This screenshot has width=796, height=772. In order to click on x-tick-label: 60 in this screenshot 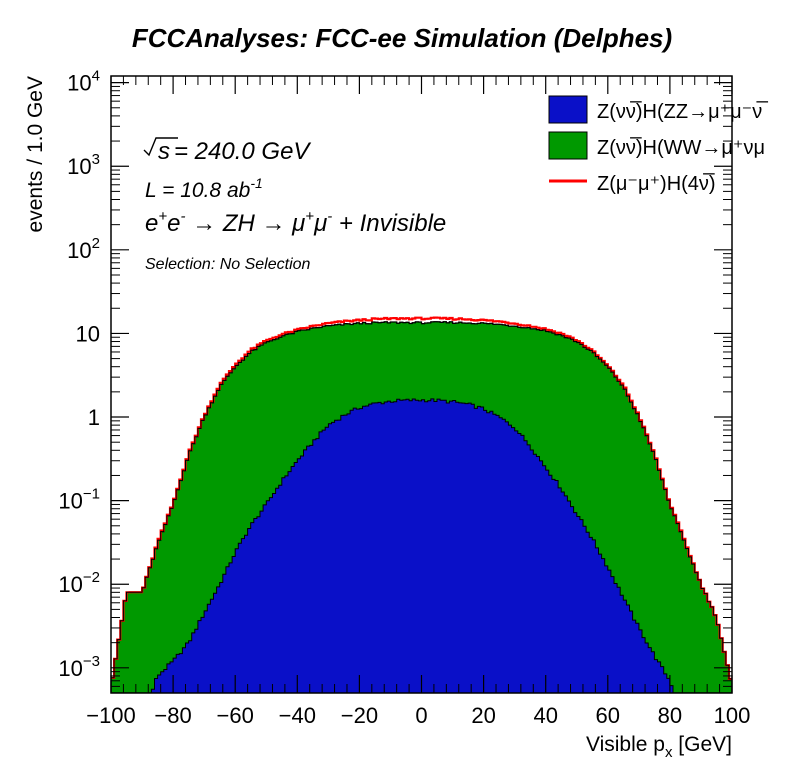, I will do `click(608, 715)`.